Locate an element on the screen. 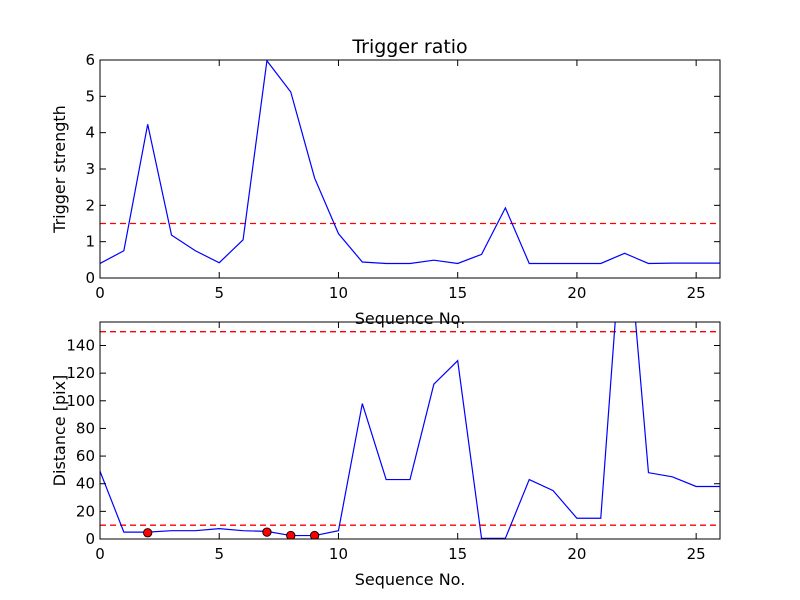 The width and height of the screenshot is (800, 600). y-tick-label: 80 is located at coordinates (85, 428).